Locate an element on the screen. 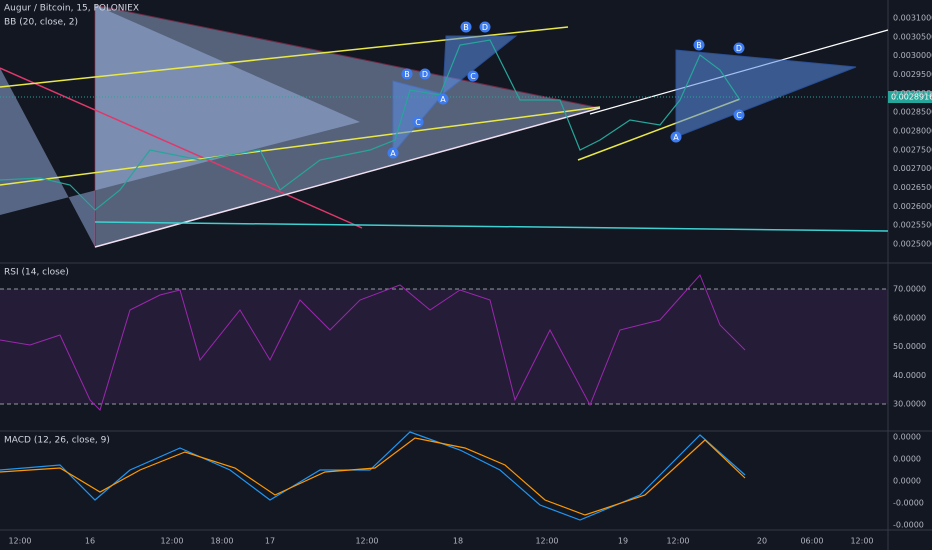  time-label: 16 is located at coordinates (90, 541).